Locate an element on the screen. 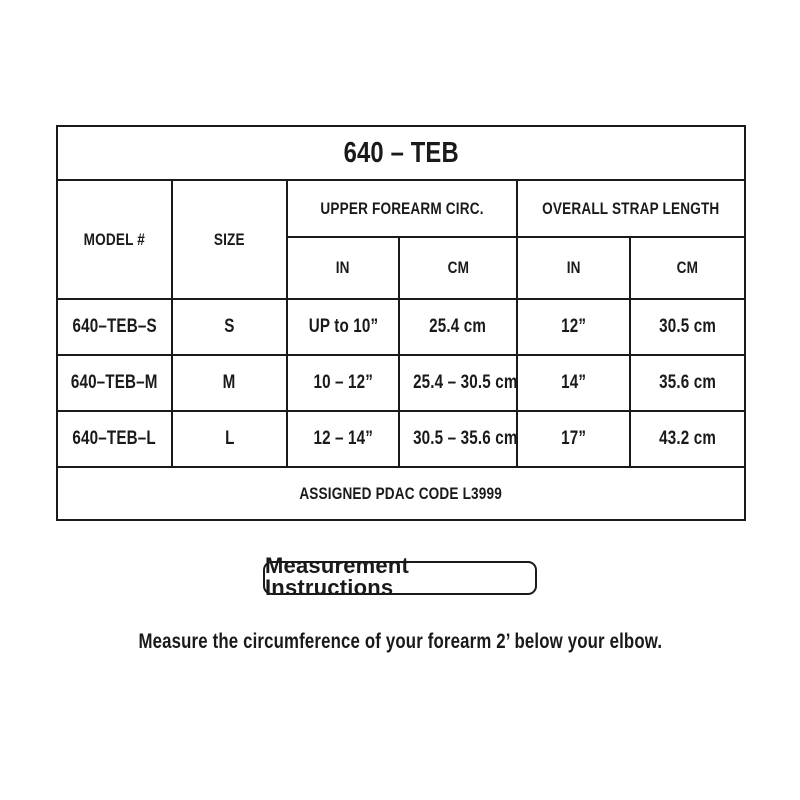 This screenshot has height=800, width=800. column-header-osl-cm: CM is located at coordinates (687, 268).